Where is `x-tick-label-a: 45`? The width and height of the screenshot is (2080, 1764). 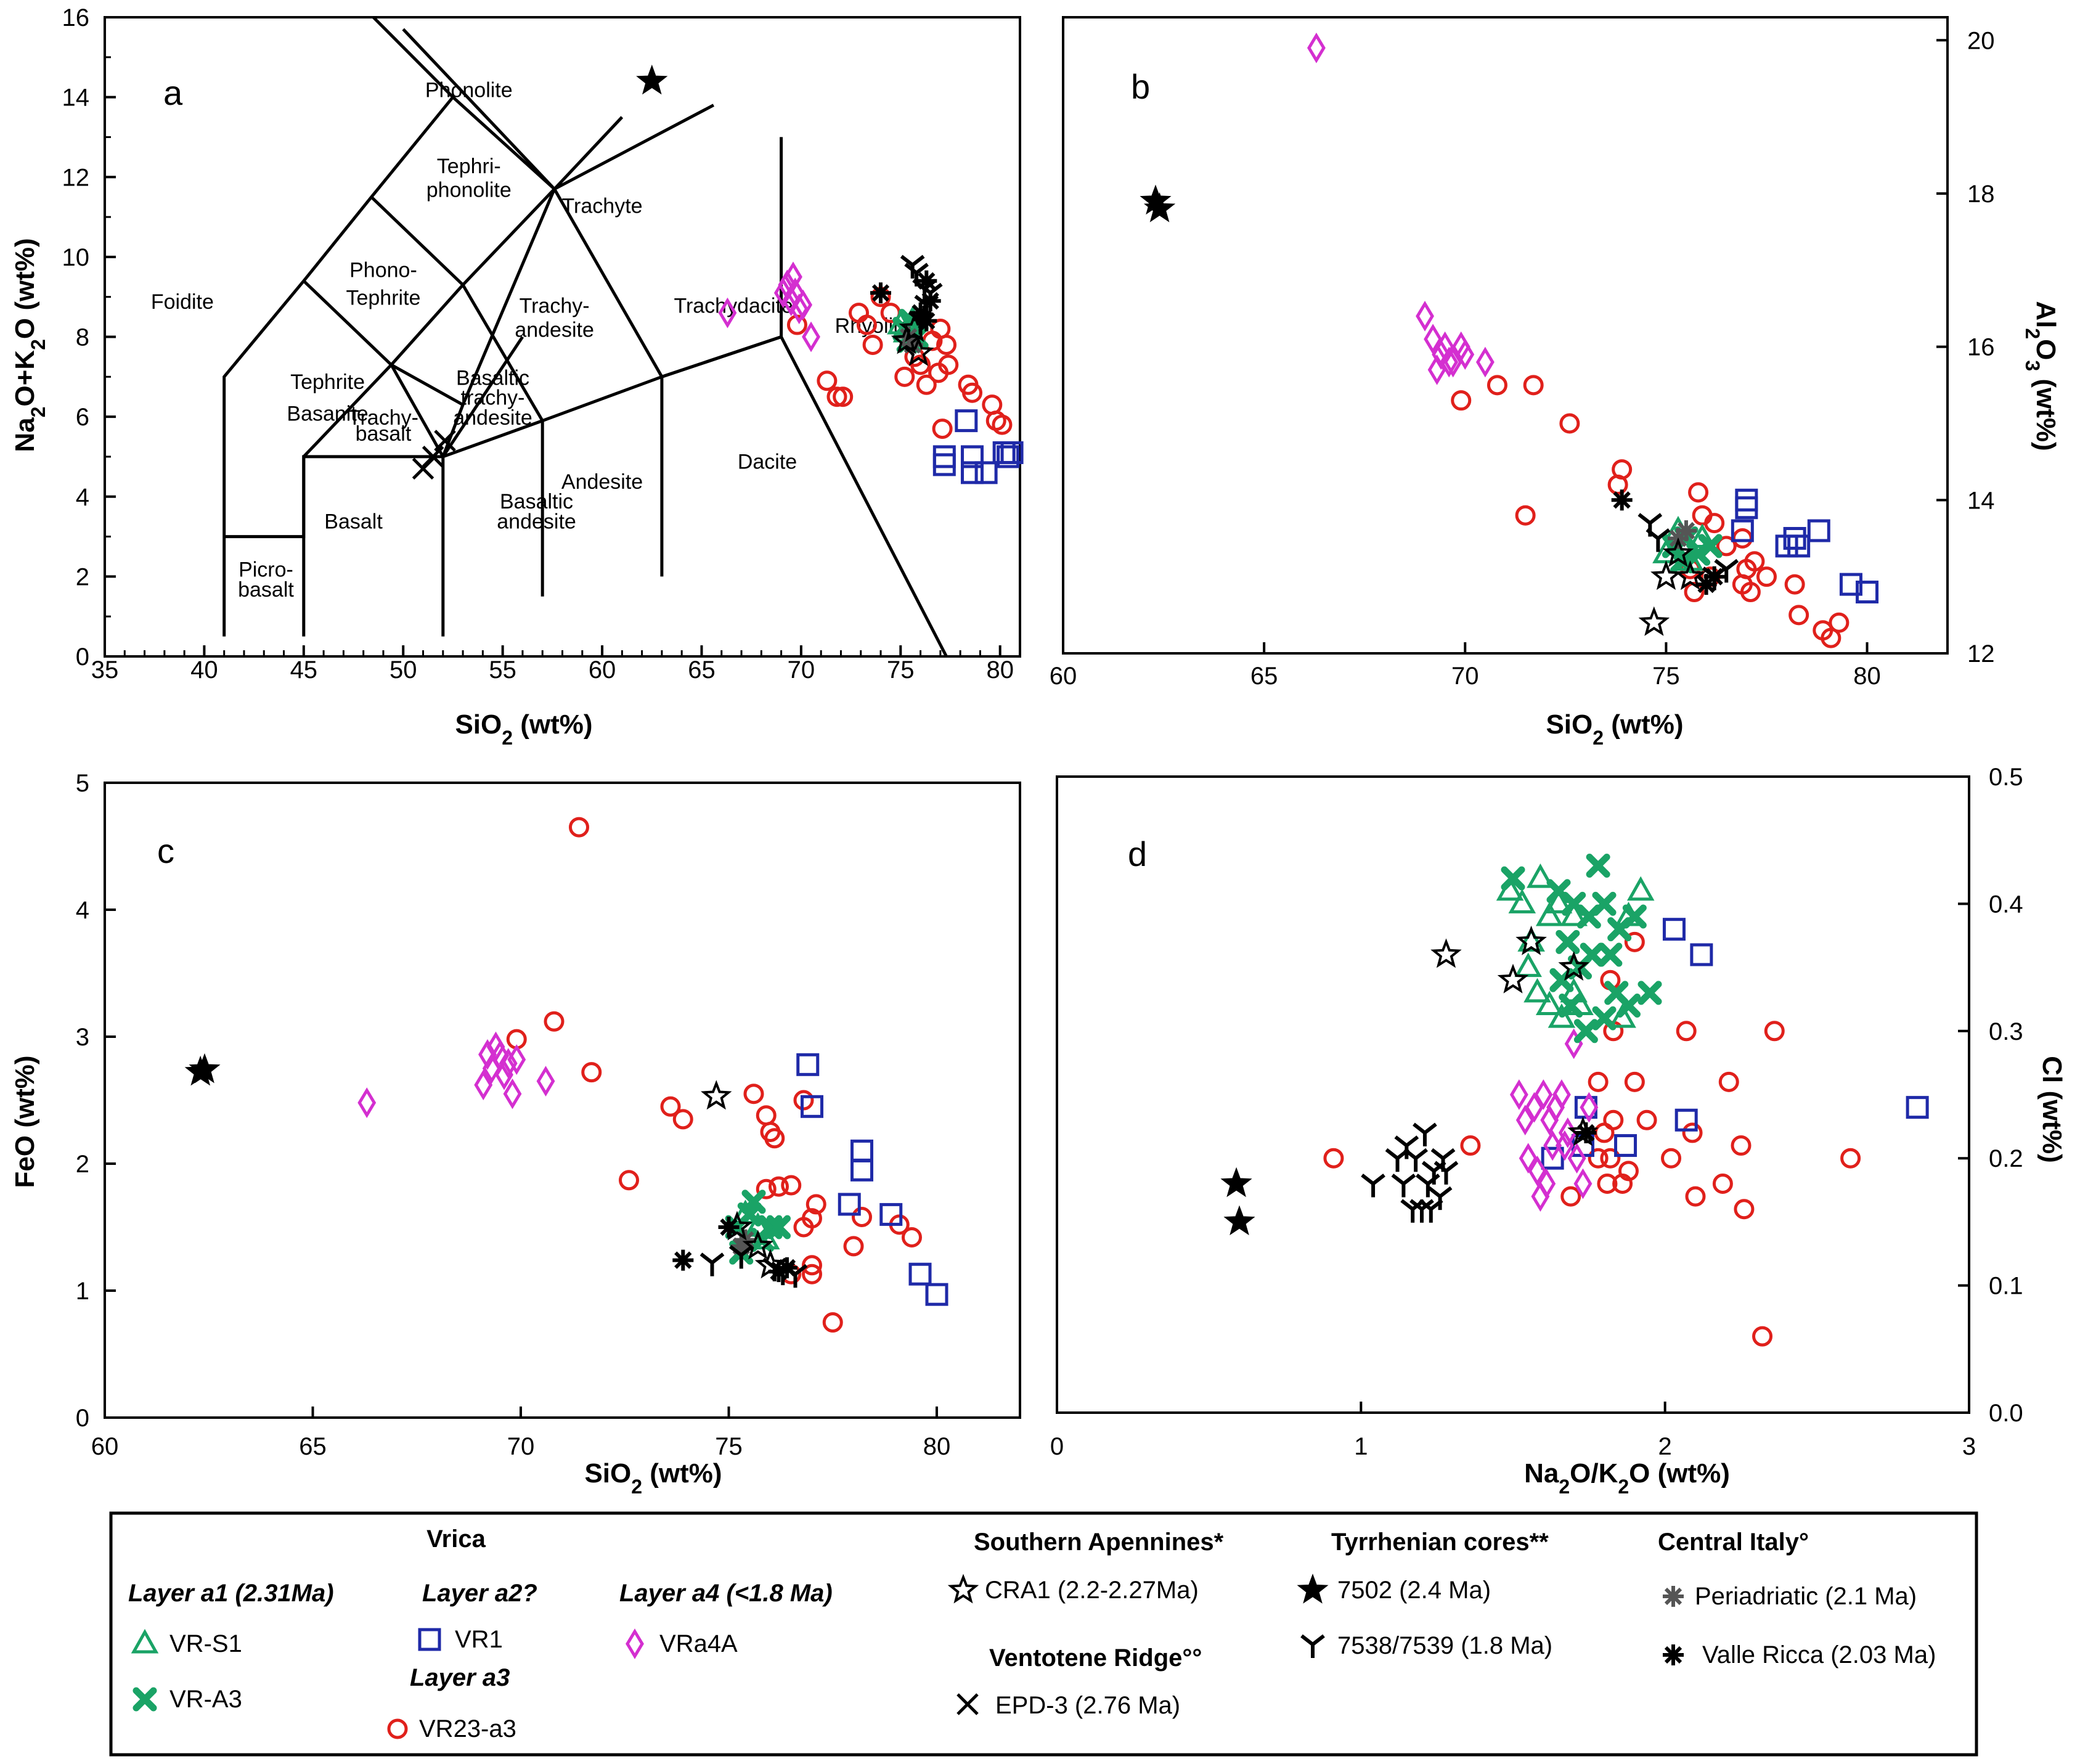
x-tick-label-a: 45 is located at coordinates (304, 670).